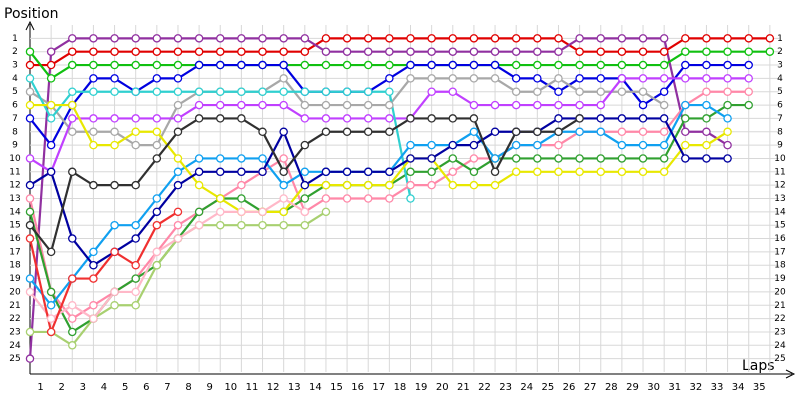 Image resolution: width=800 pixels, height=400 pixels. Describe the element at coordinates (505, 387) in the screenshot. I see `x-tick-label: 23` at that location.